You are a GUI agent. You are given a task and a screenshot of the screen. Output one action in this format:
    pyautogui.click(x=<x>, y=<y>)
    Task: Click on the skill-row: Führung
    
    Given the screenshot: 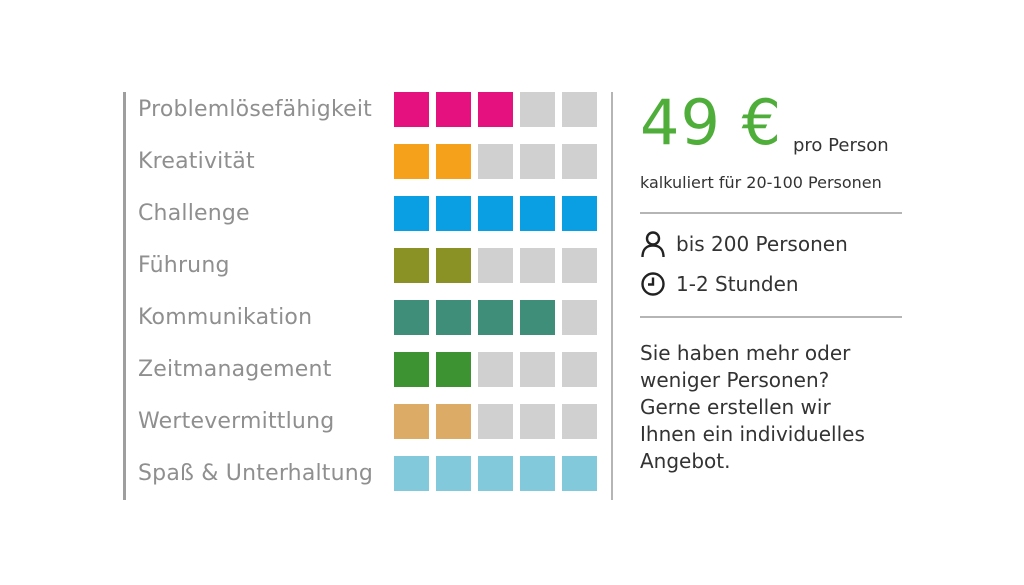 What is the action you would take?
    pyautogui.click(x=373, y=274)
    